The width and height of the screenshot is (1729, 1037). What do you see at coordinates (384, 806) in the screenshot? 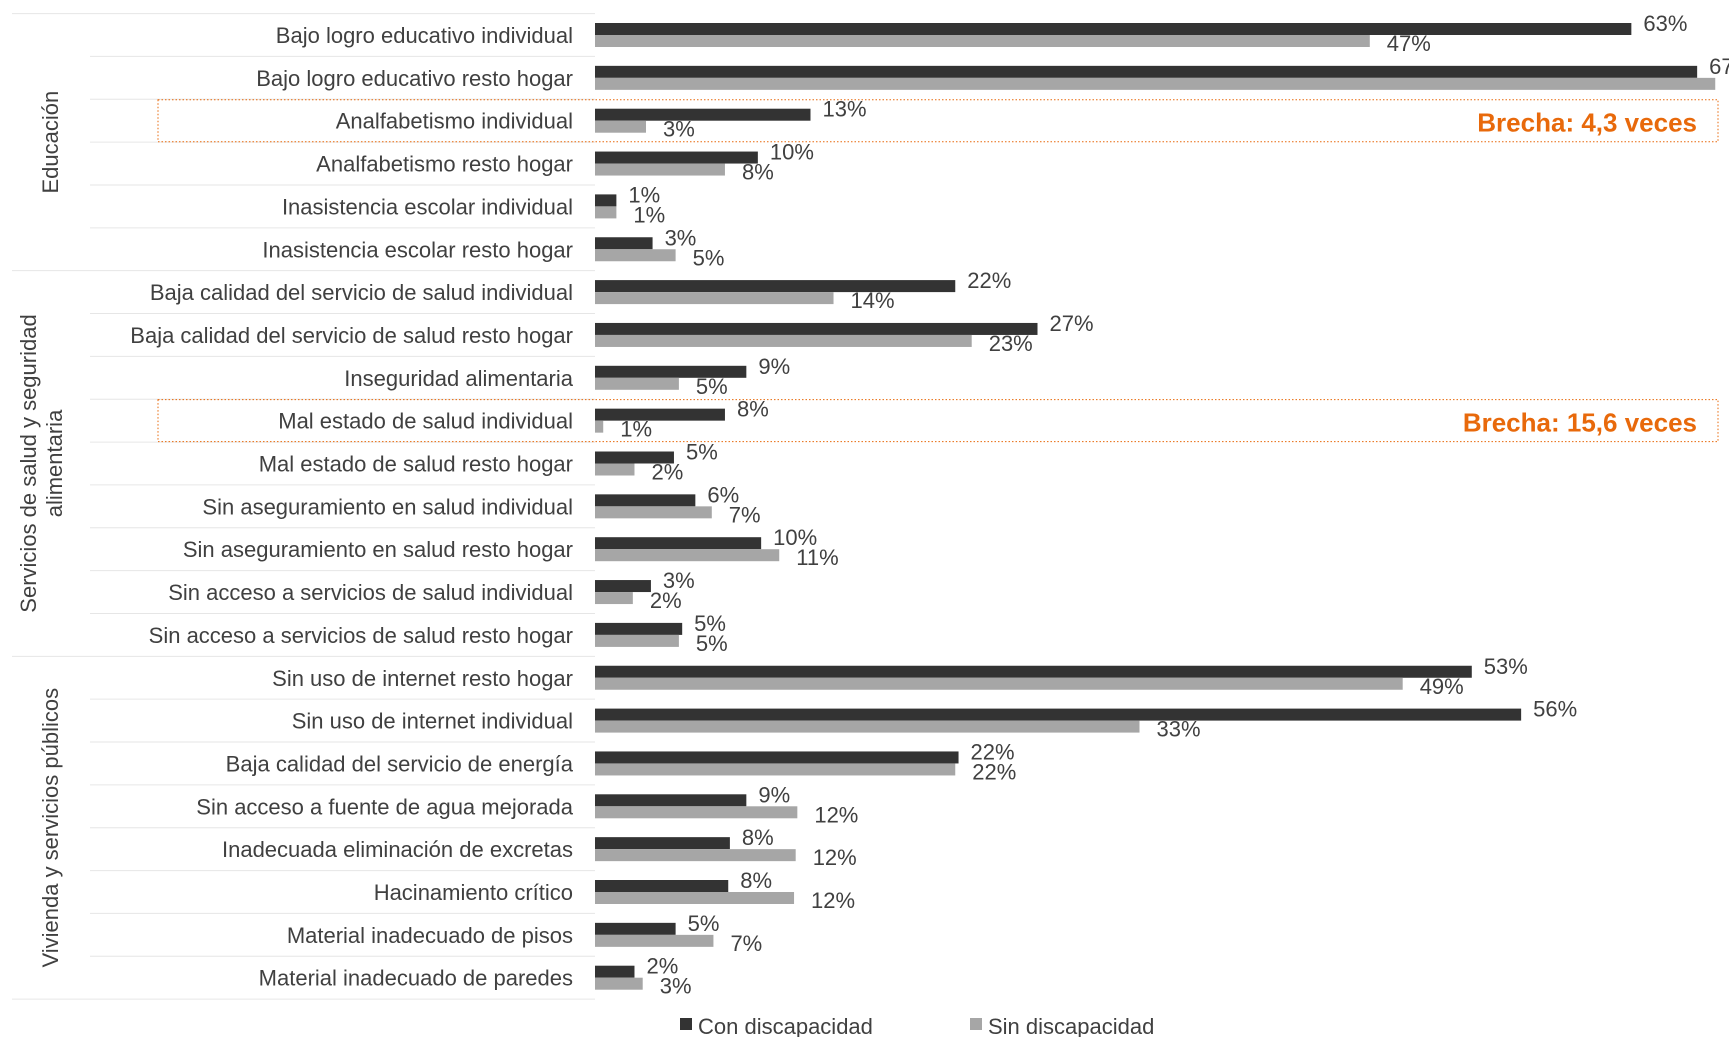
I see `category-label: Sin acceso a fuente de agua mejorada` at bounding box center [384, 806].